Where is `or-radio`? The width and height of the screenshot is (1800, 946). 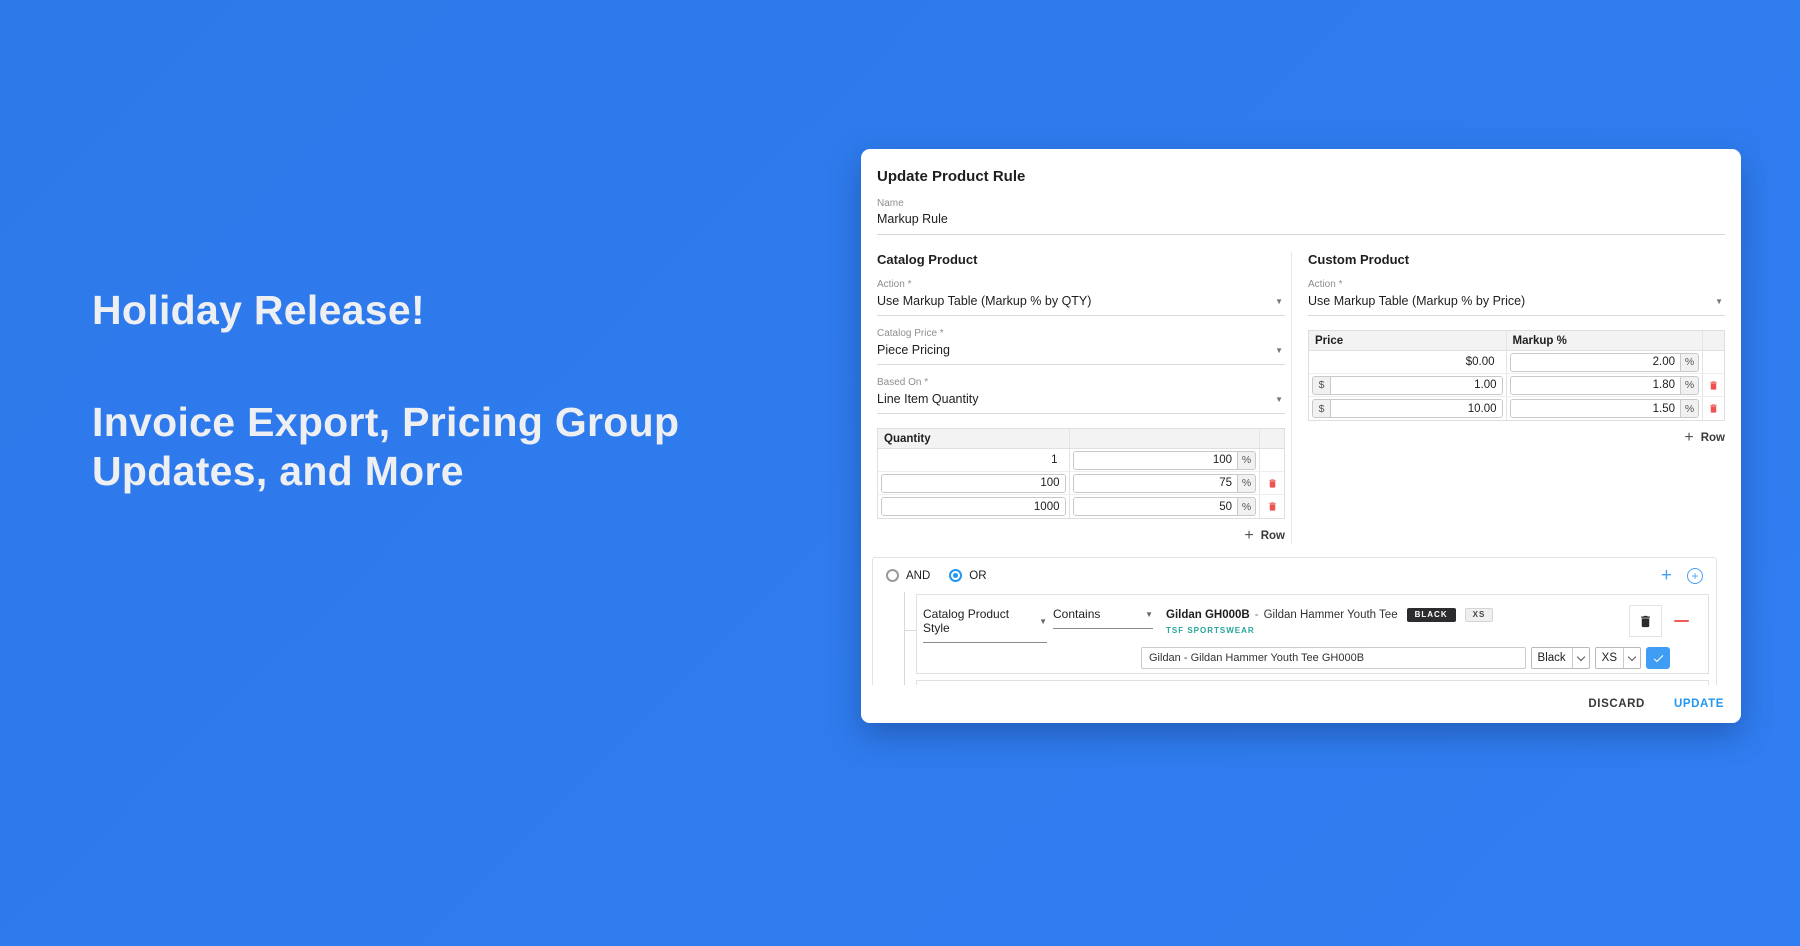
or-radio is located at coordinates (956, 575).